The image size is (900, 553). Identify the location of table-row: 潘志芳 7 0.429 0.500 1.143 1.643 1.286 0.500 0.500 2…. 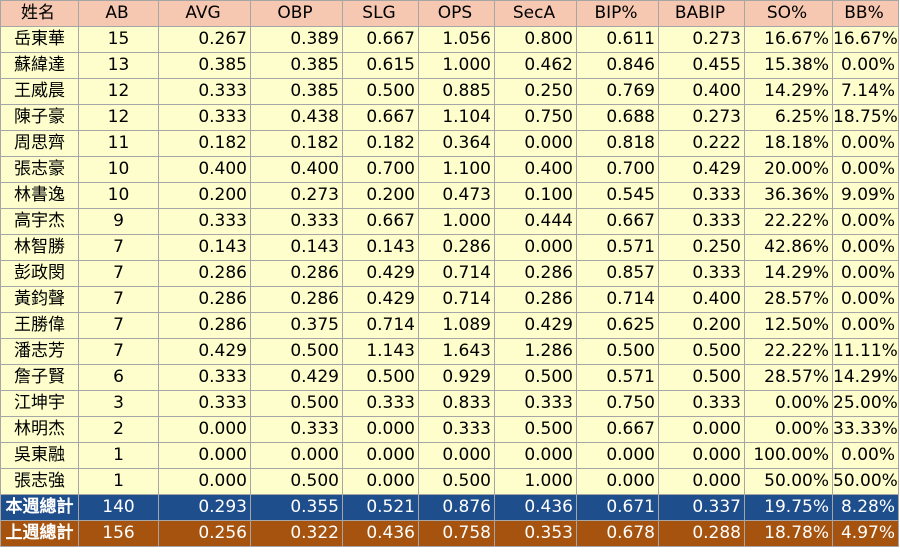
(449, 351).